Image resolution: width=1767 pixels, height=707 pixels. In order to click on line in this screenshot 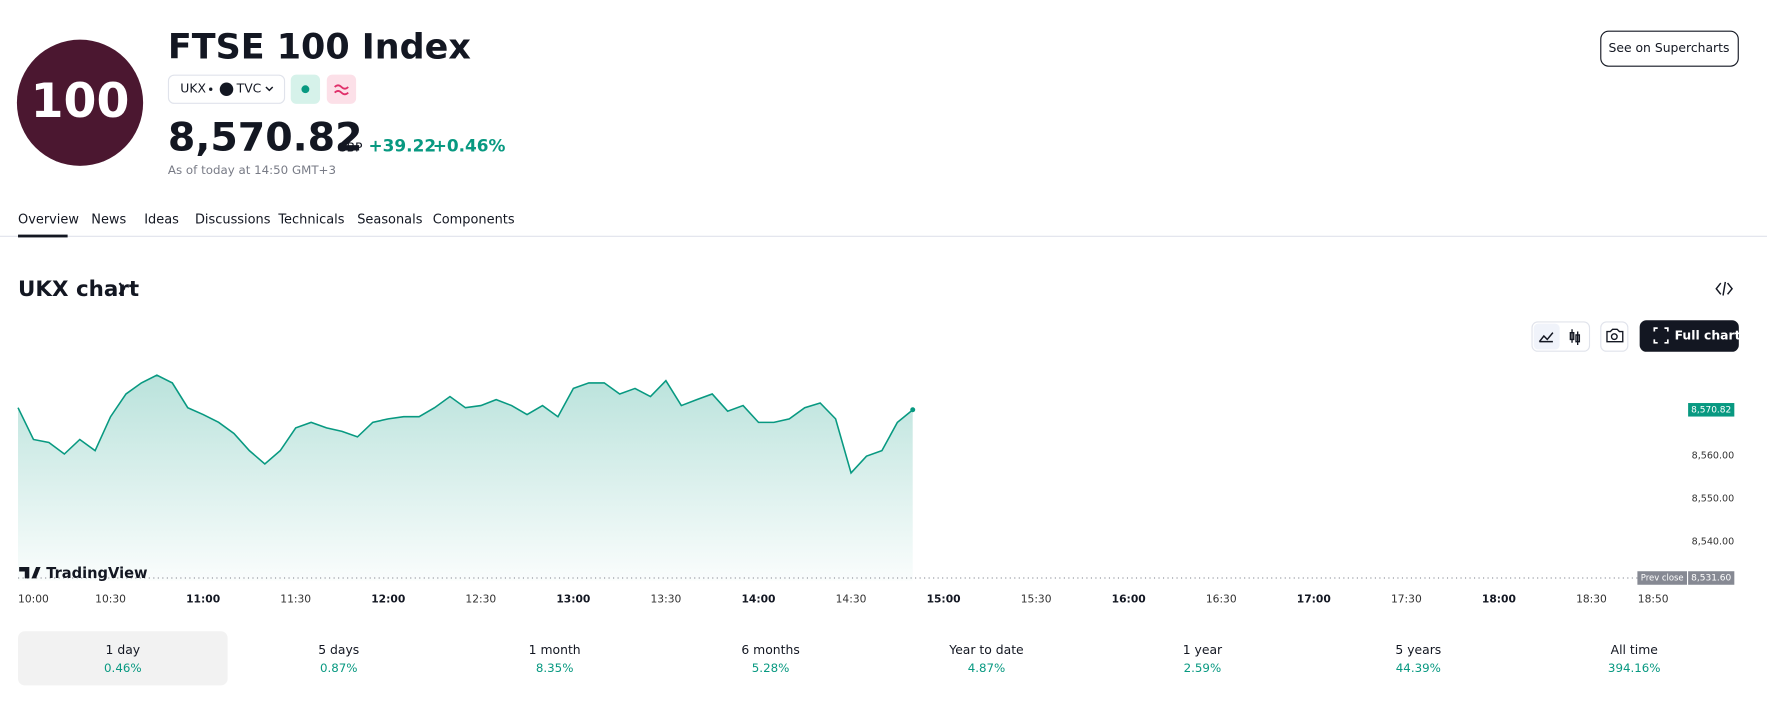, I will do `click(465, 424)`.